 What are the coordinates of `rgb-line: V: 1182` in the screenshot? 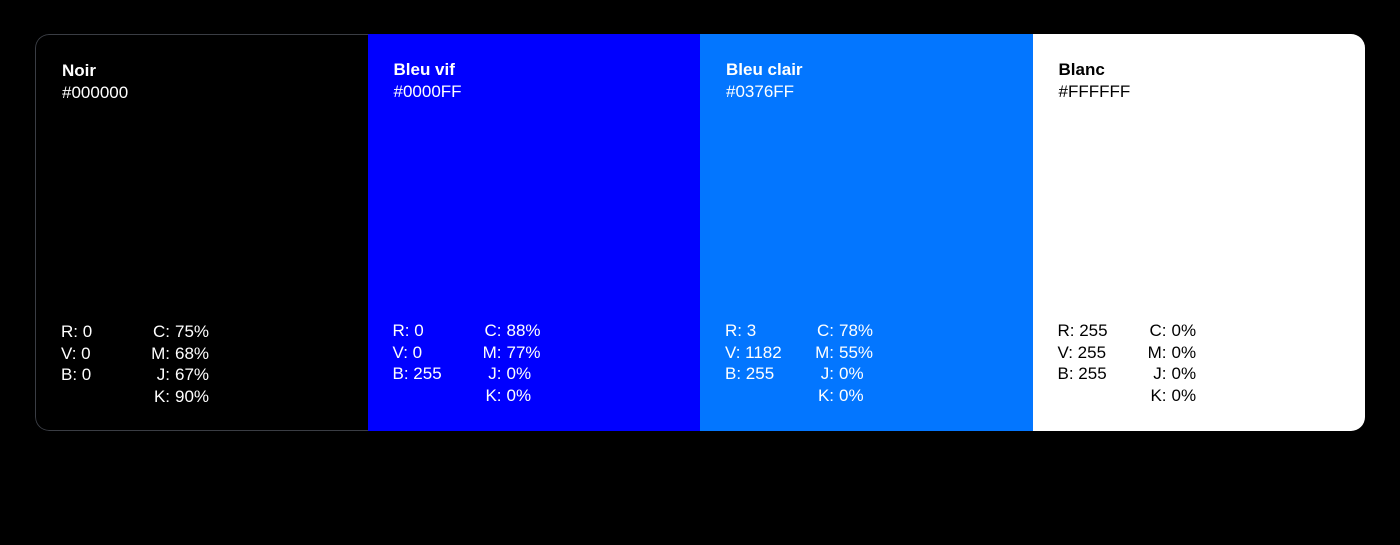 It's located at (753, 352).